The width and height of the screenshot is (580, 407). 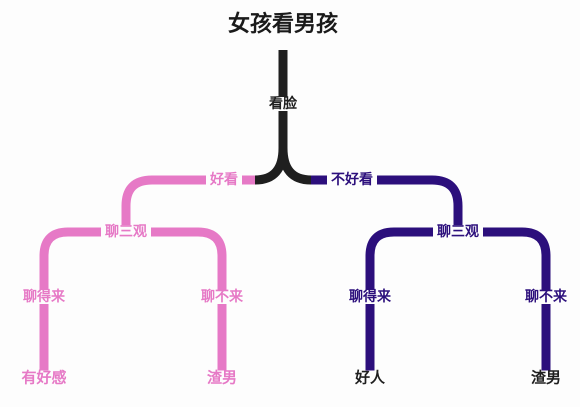 What do you see at coordinates (283, 117) in the screenshot?
I see `trunk-line` at bounding box center [283, 117].